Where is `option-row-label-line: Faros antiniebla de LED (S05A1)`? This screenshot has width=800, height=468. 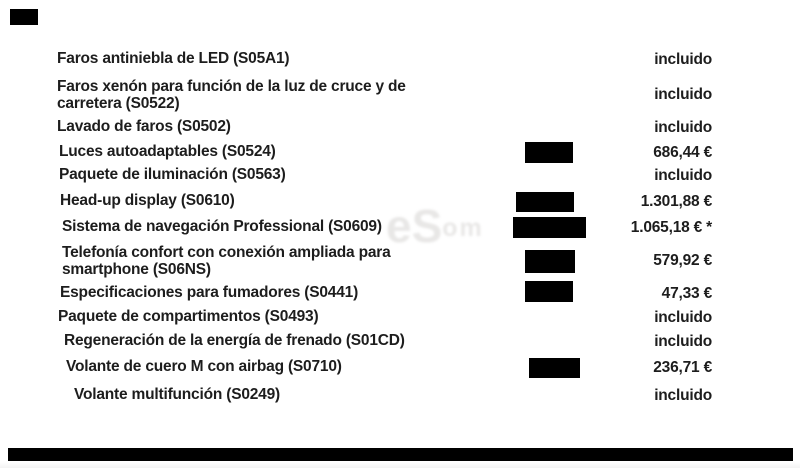 option-row-label-line: Faros antiniebla de LED (S05A1) is located at coordinates (173, 58).